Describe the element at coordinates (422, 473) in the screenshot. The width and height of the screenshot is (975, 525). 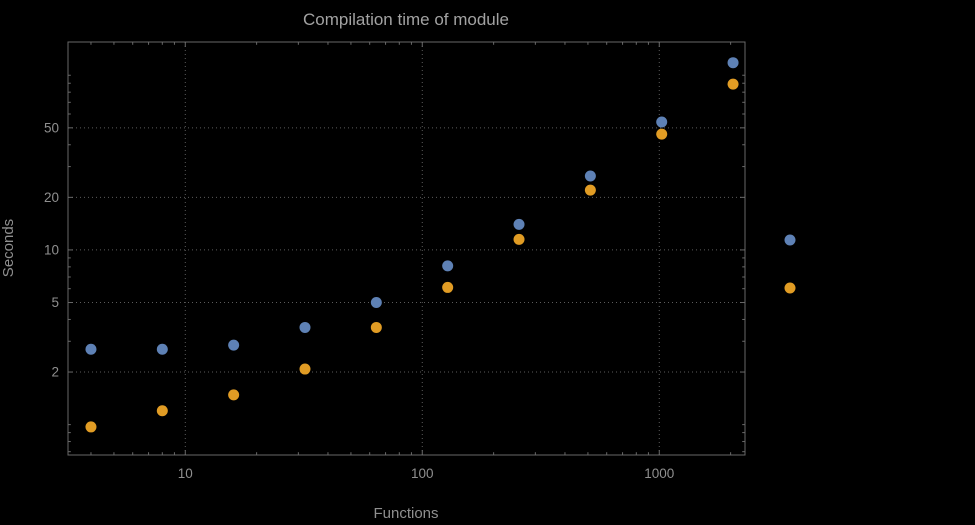
I see `x-tick-label: 100` at that location.